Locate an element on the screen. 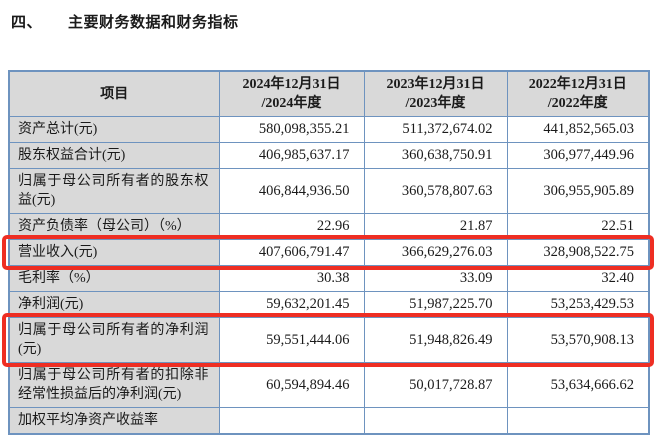  header-line-year: /2023年度 is located at coordinates (435, 103).